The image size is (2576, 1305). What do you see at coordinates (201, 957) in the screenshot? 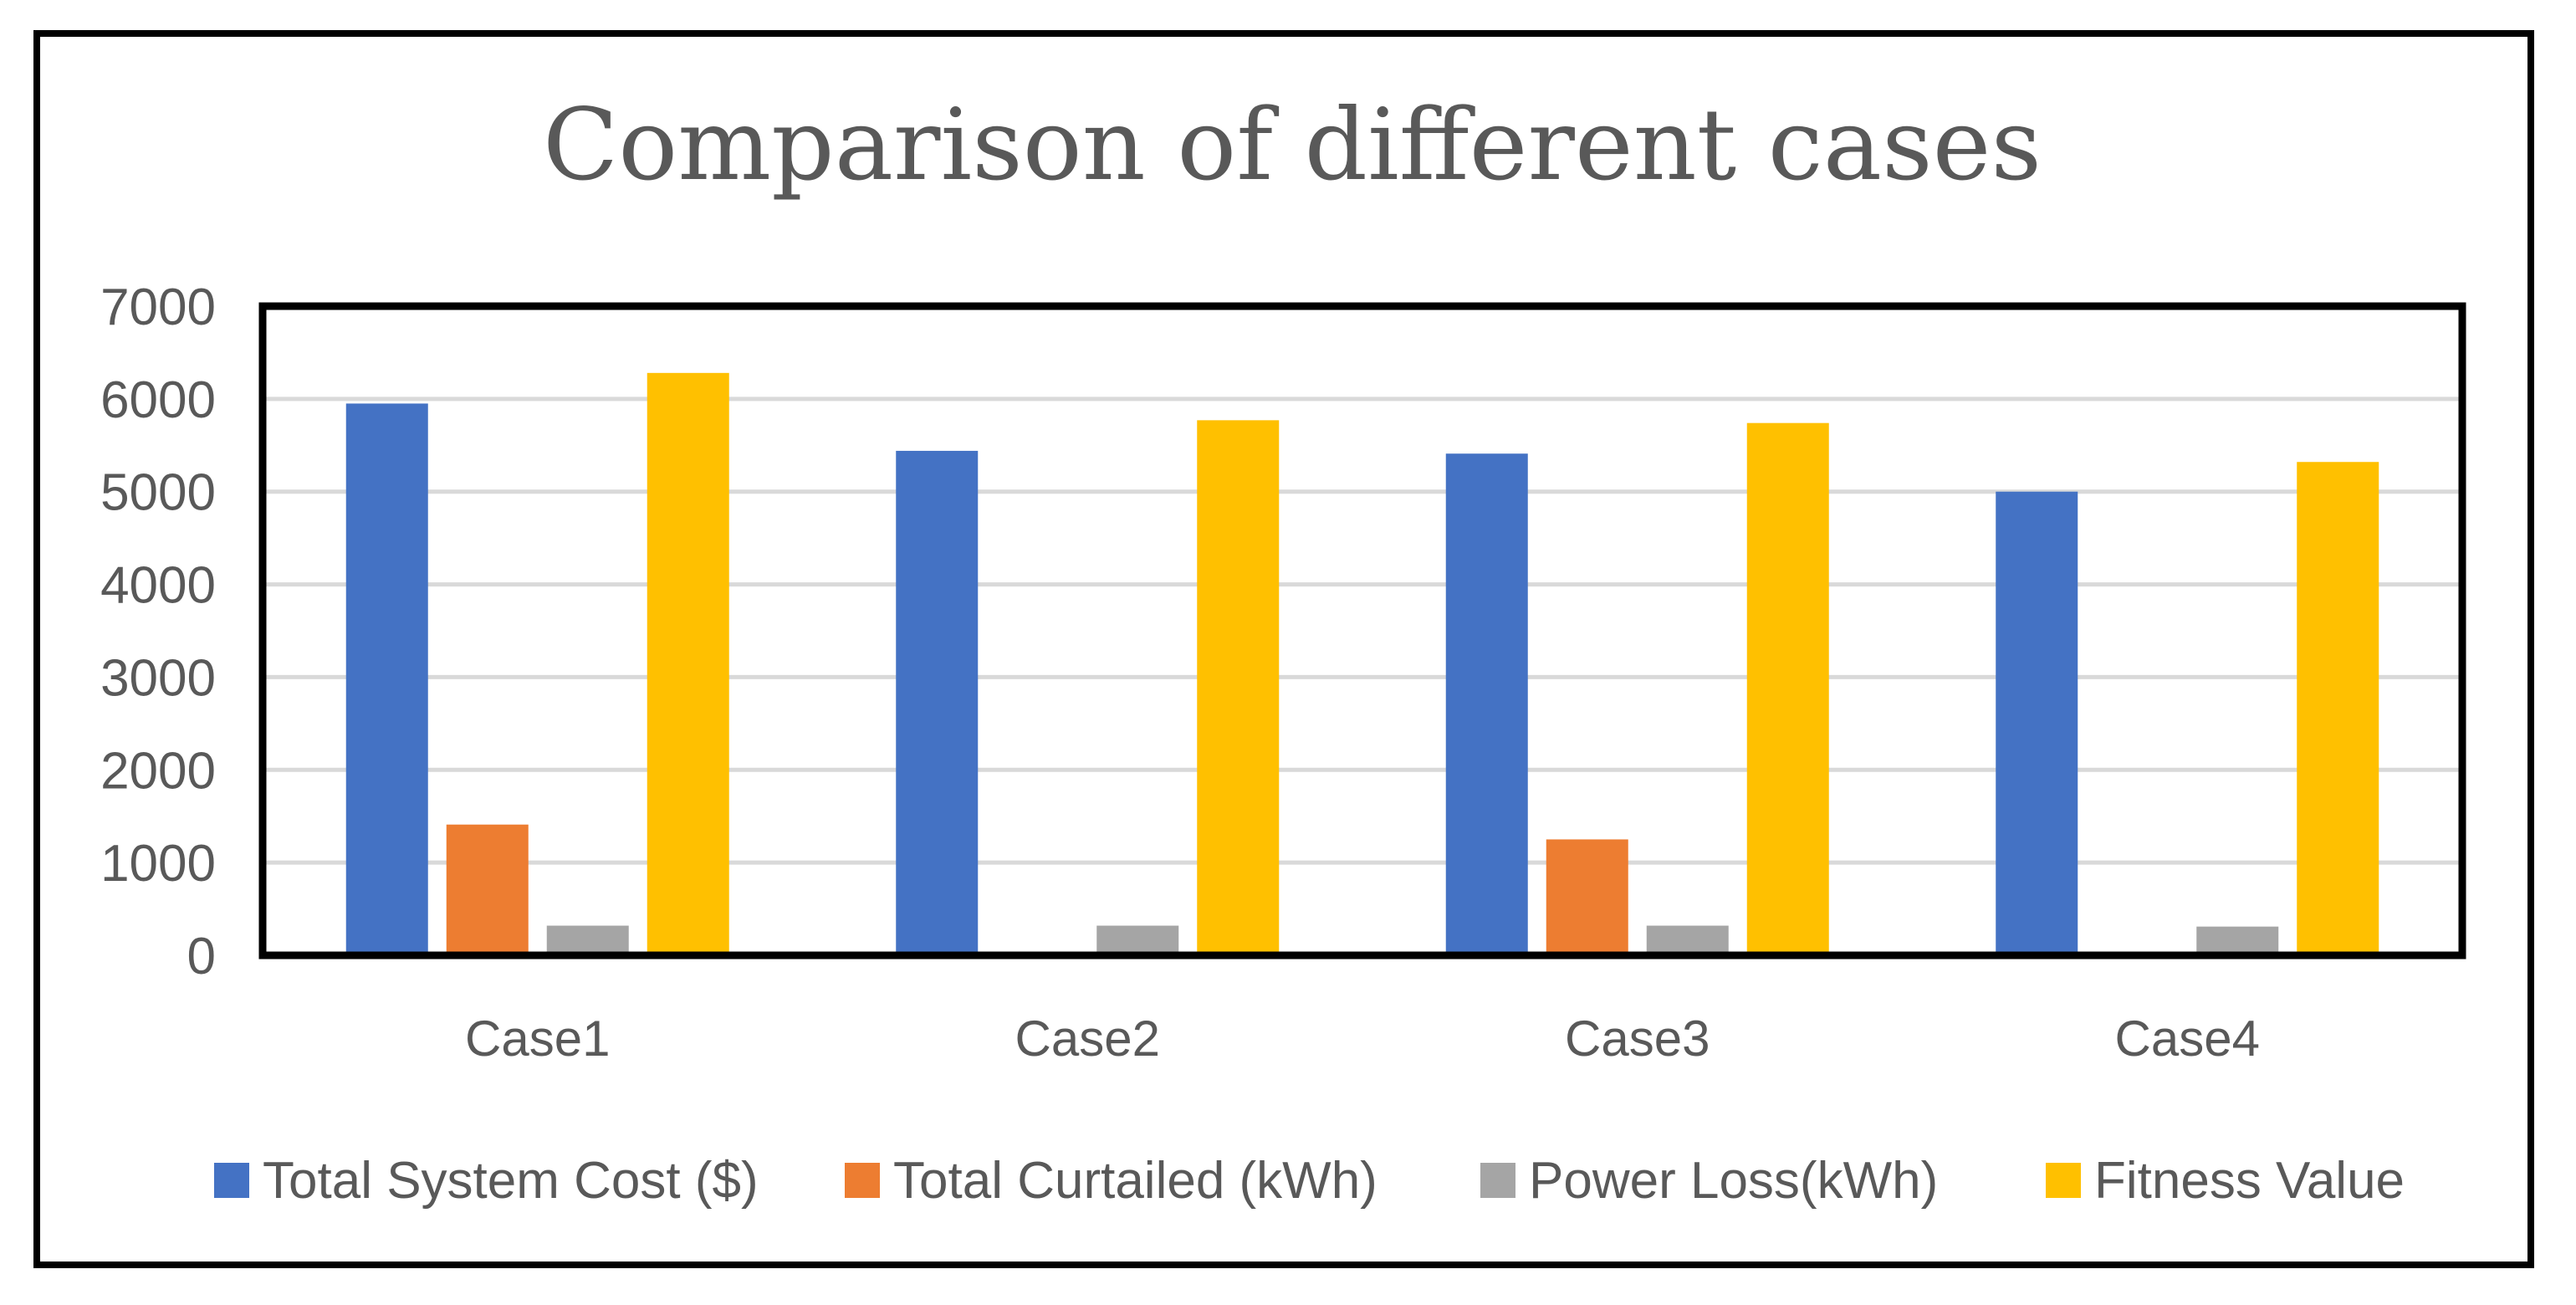
I see `y-tick-label: 0` at bounding box center [201, 957].